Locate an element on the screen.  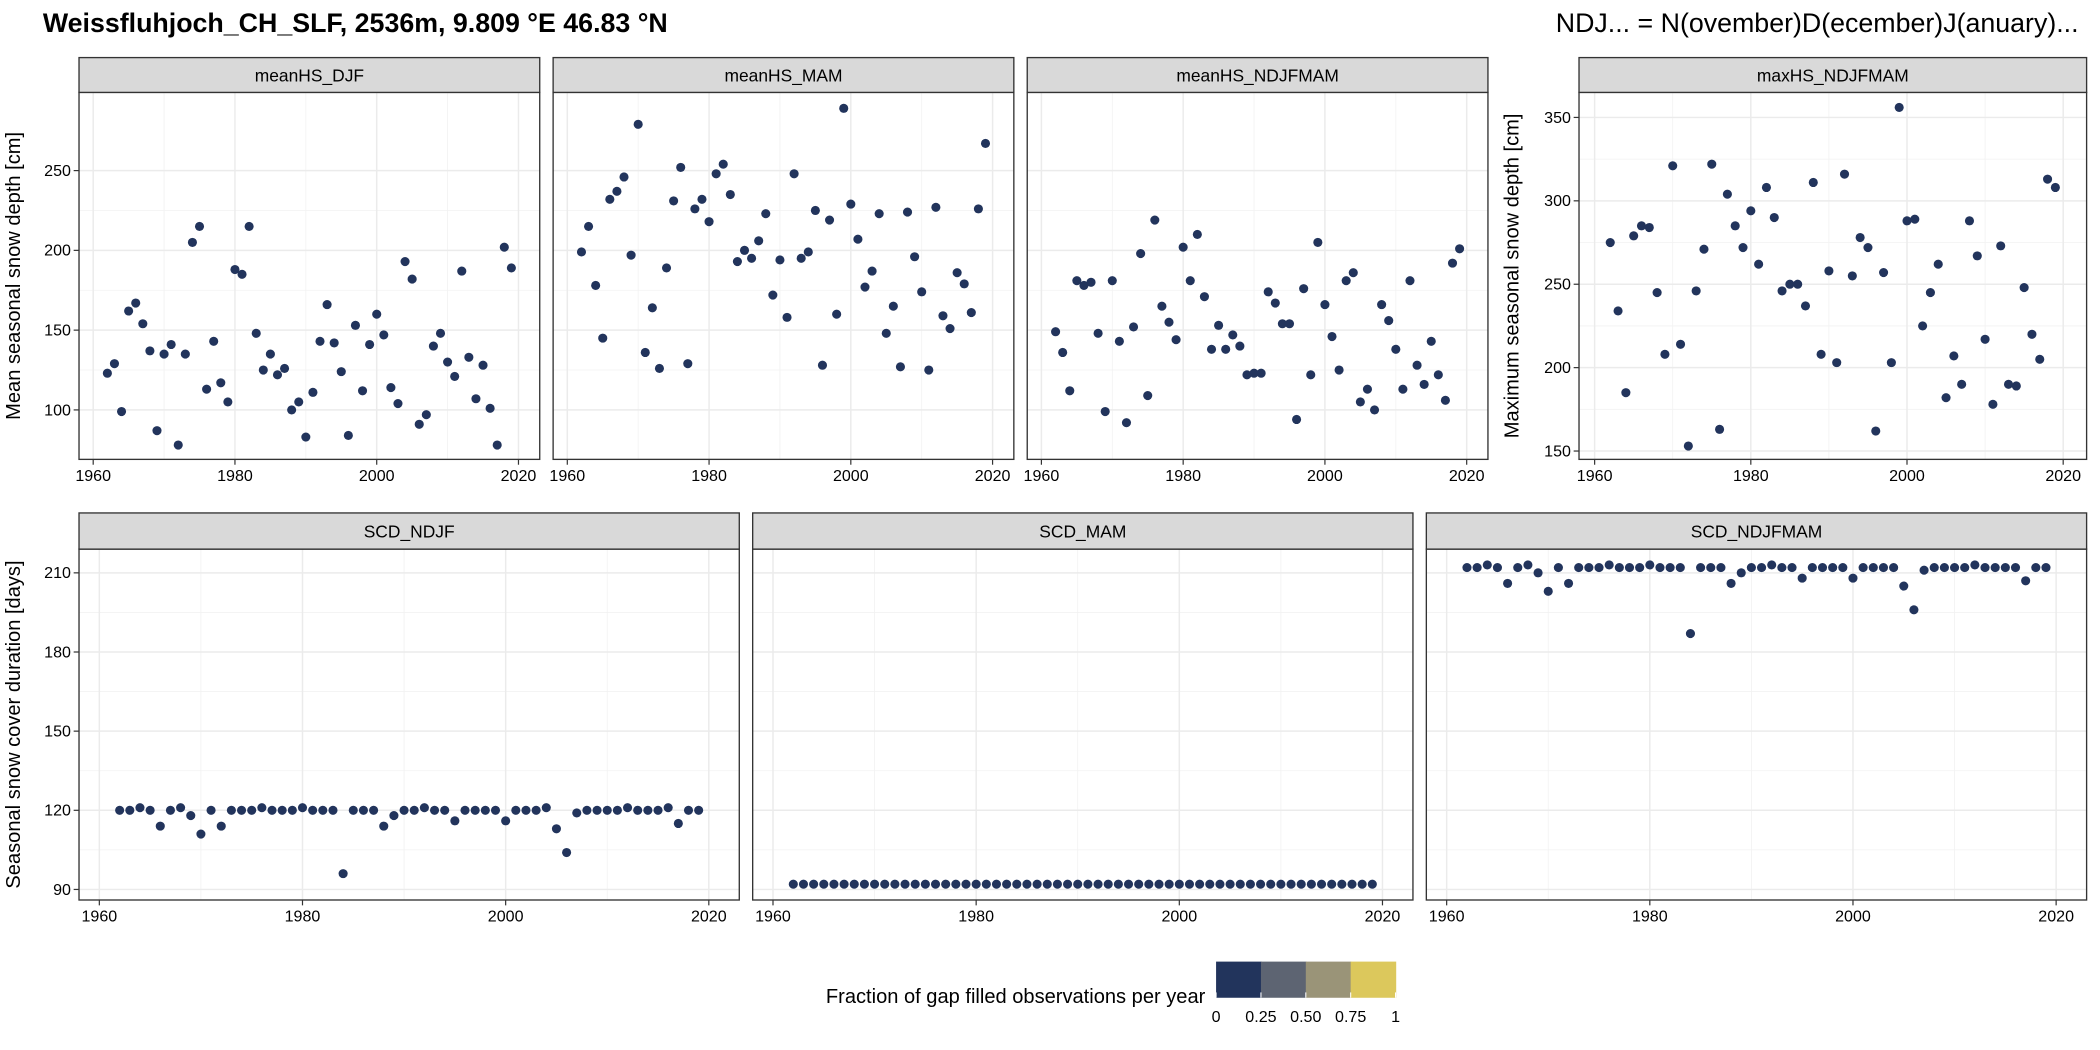
panel-background is located at coordinates (1082, 724).